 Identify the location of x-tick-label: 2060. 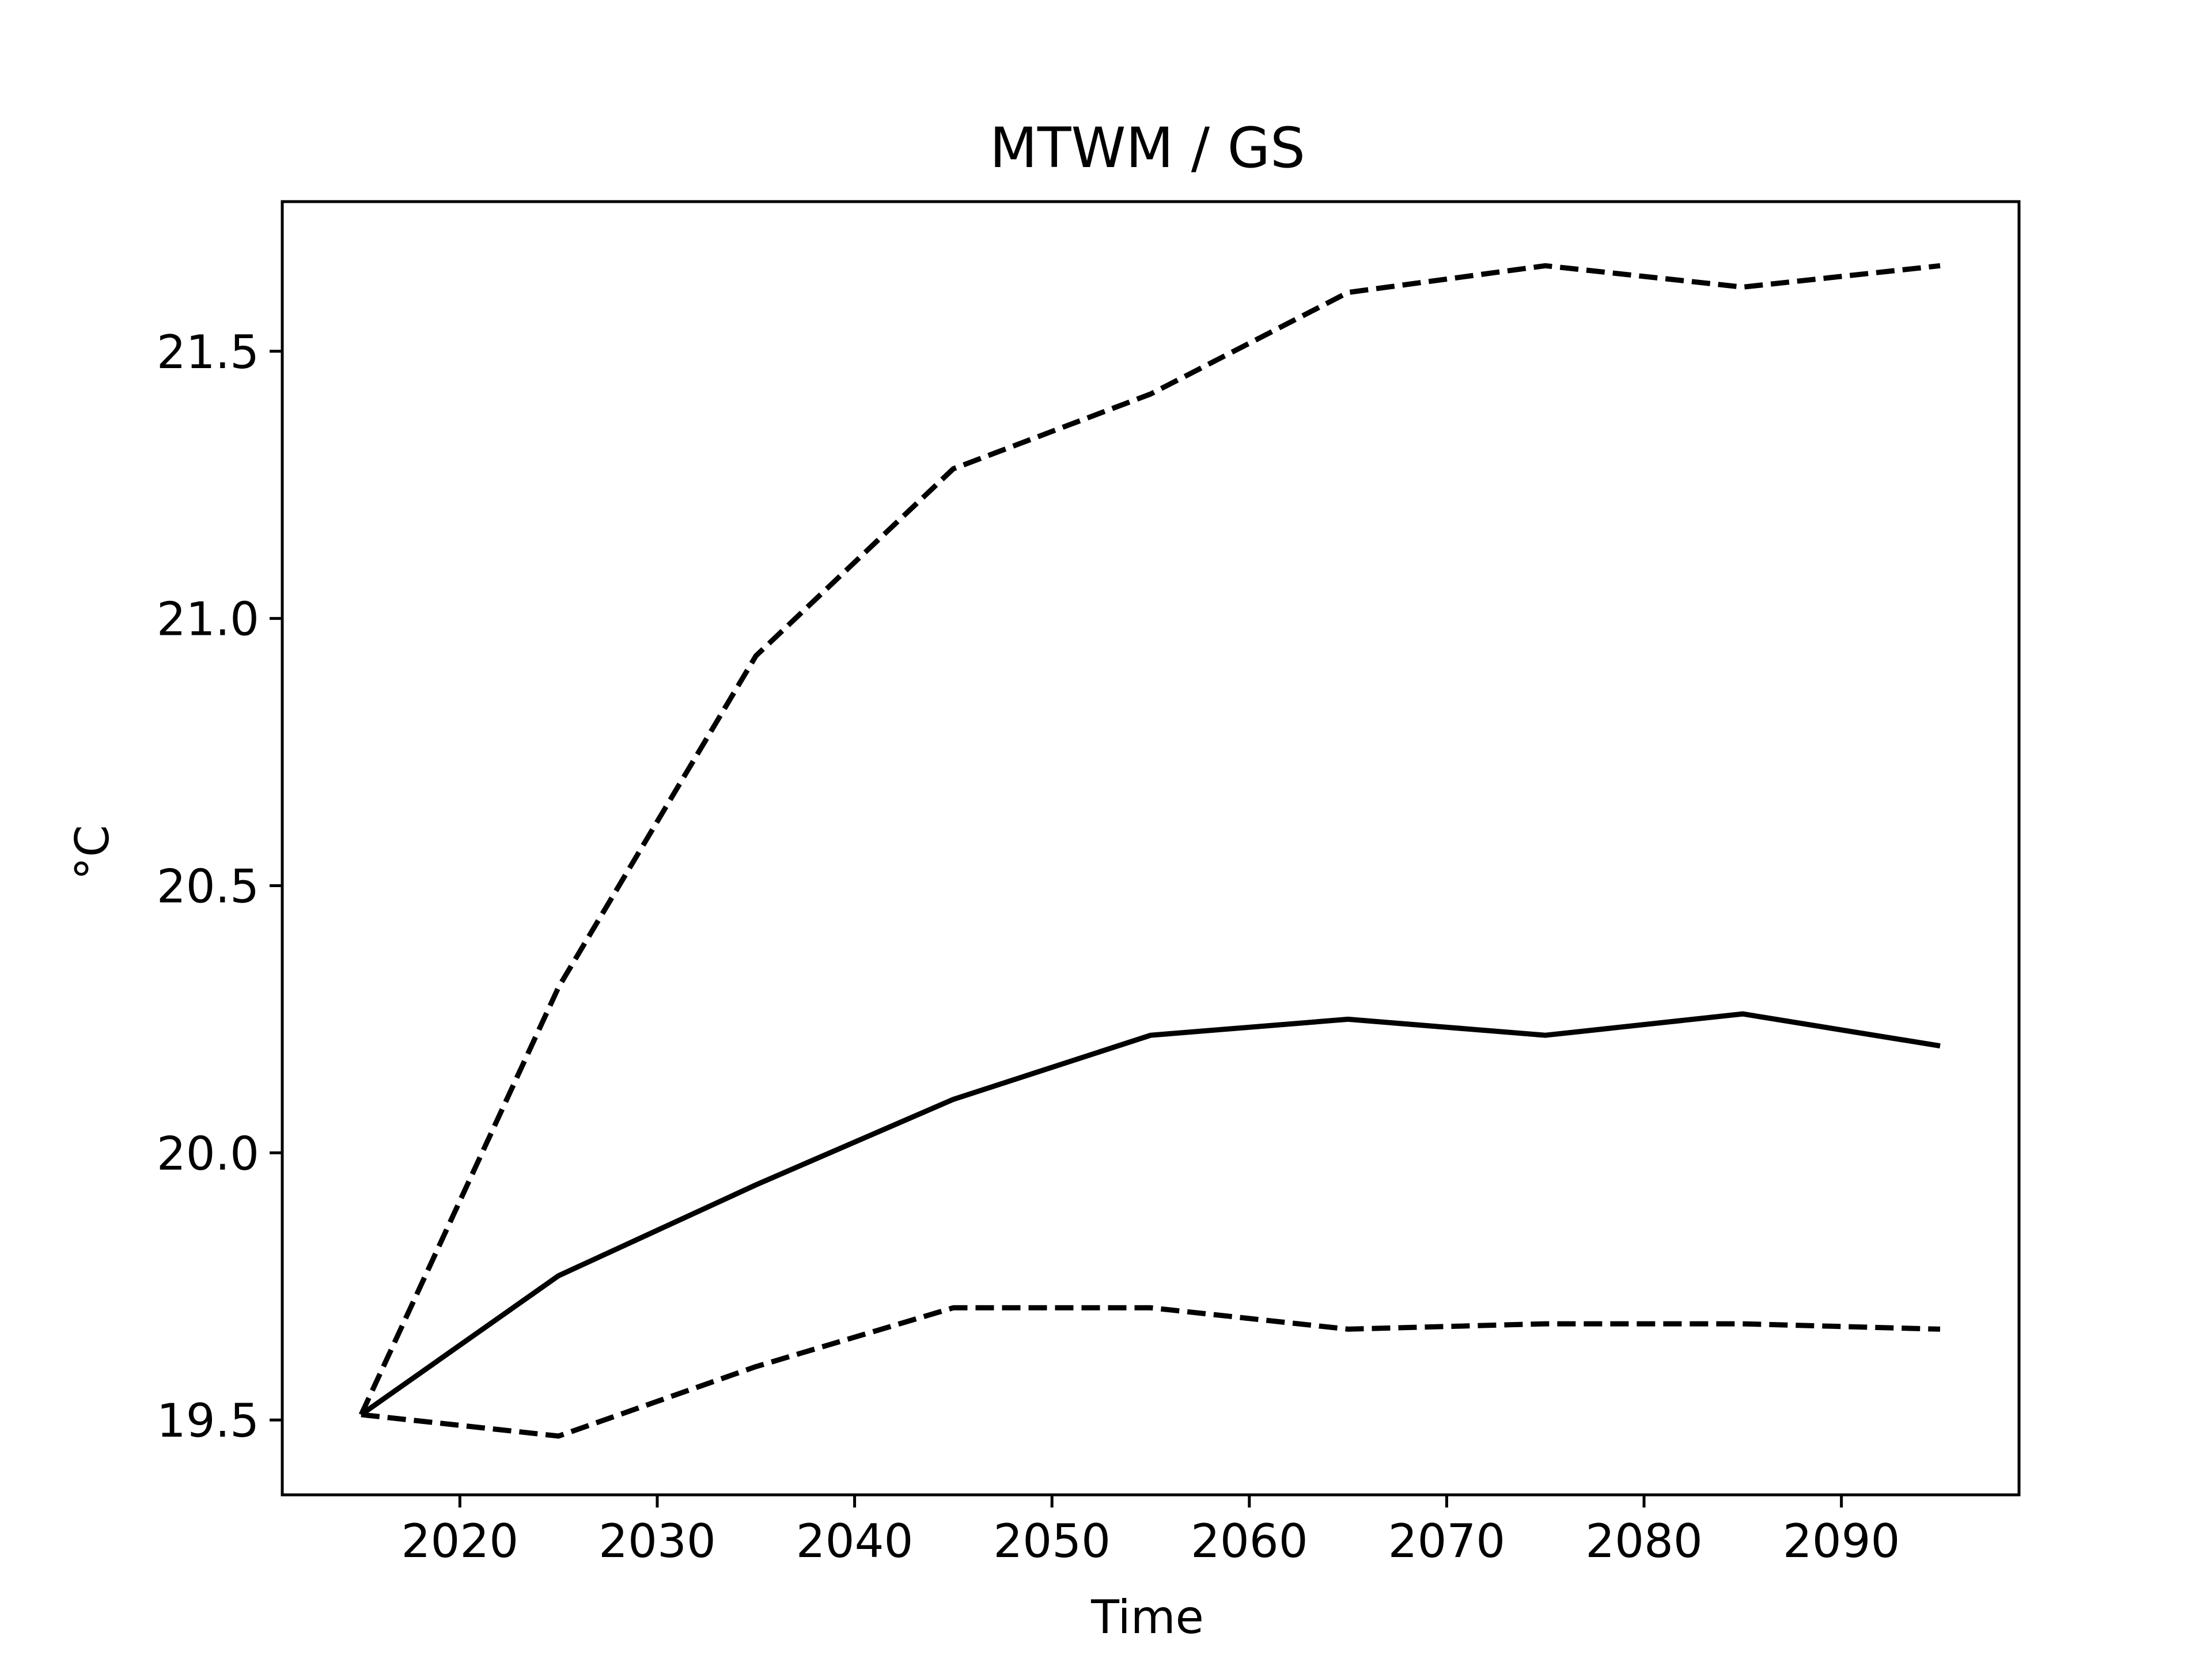
(1249, 1541).